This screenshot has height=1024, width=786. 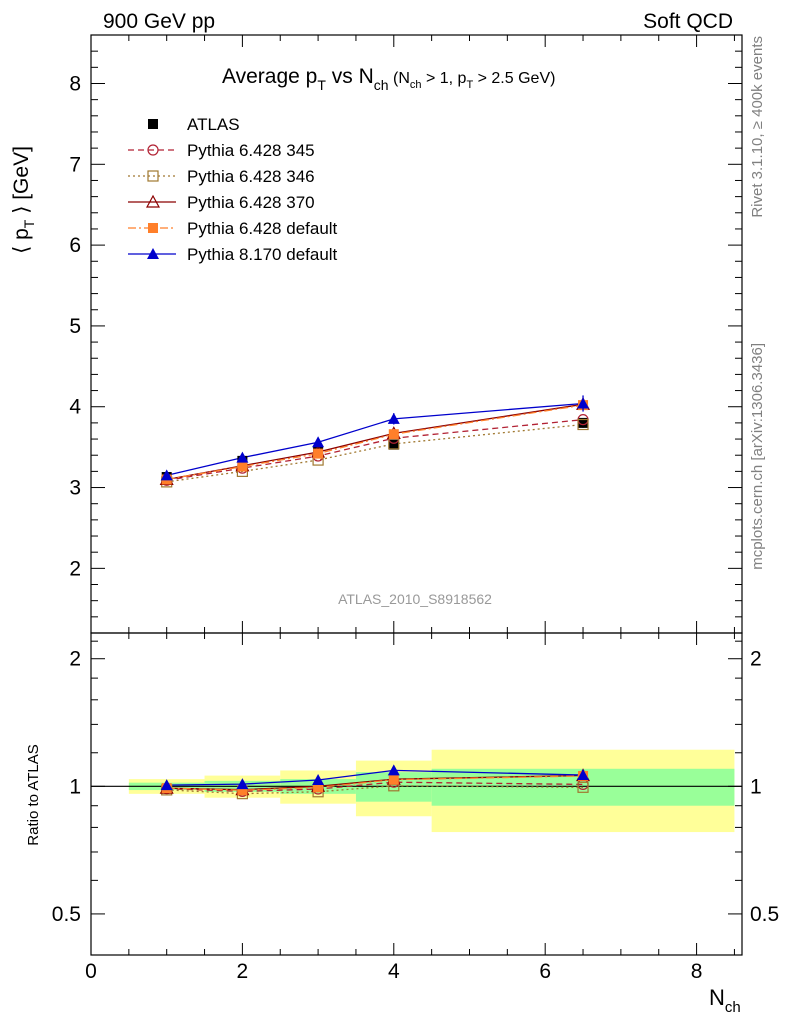 I want to click on legend-label-pythia-6-428-default: Pythia 6.428 default, so click(x=262, y=228).